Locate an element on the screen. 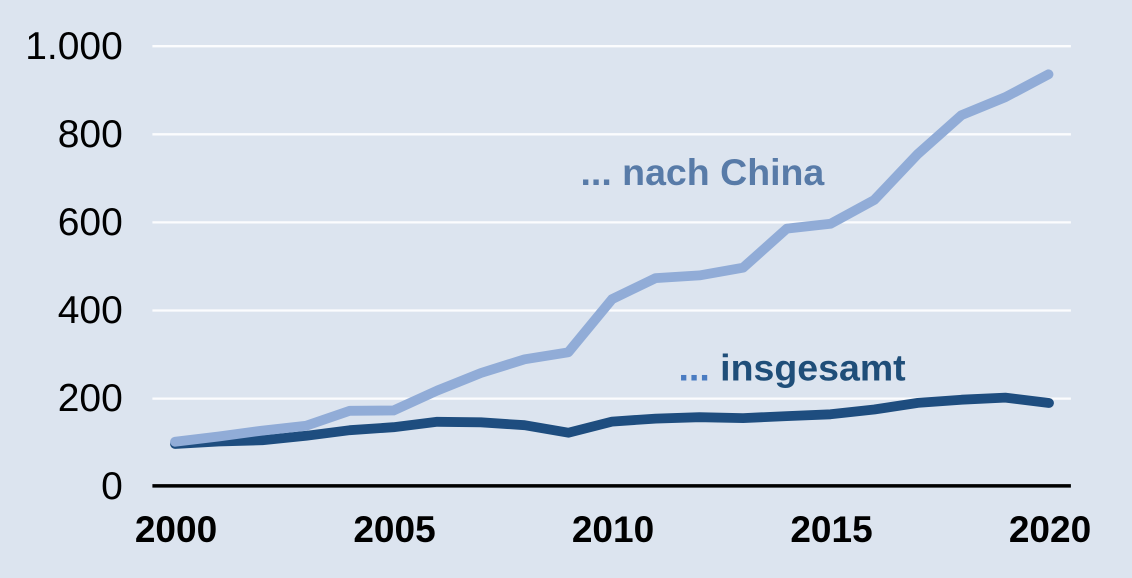  svg-text: 2010 is located at coordinates (613, 529).